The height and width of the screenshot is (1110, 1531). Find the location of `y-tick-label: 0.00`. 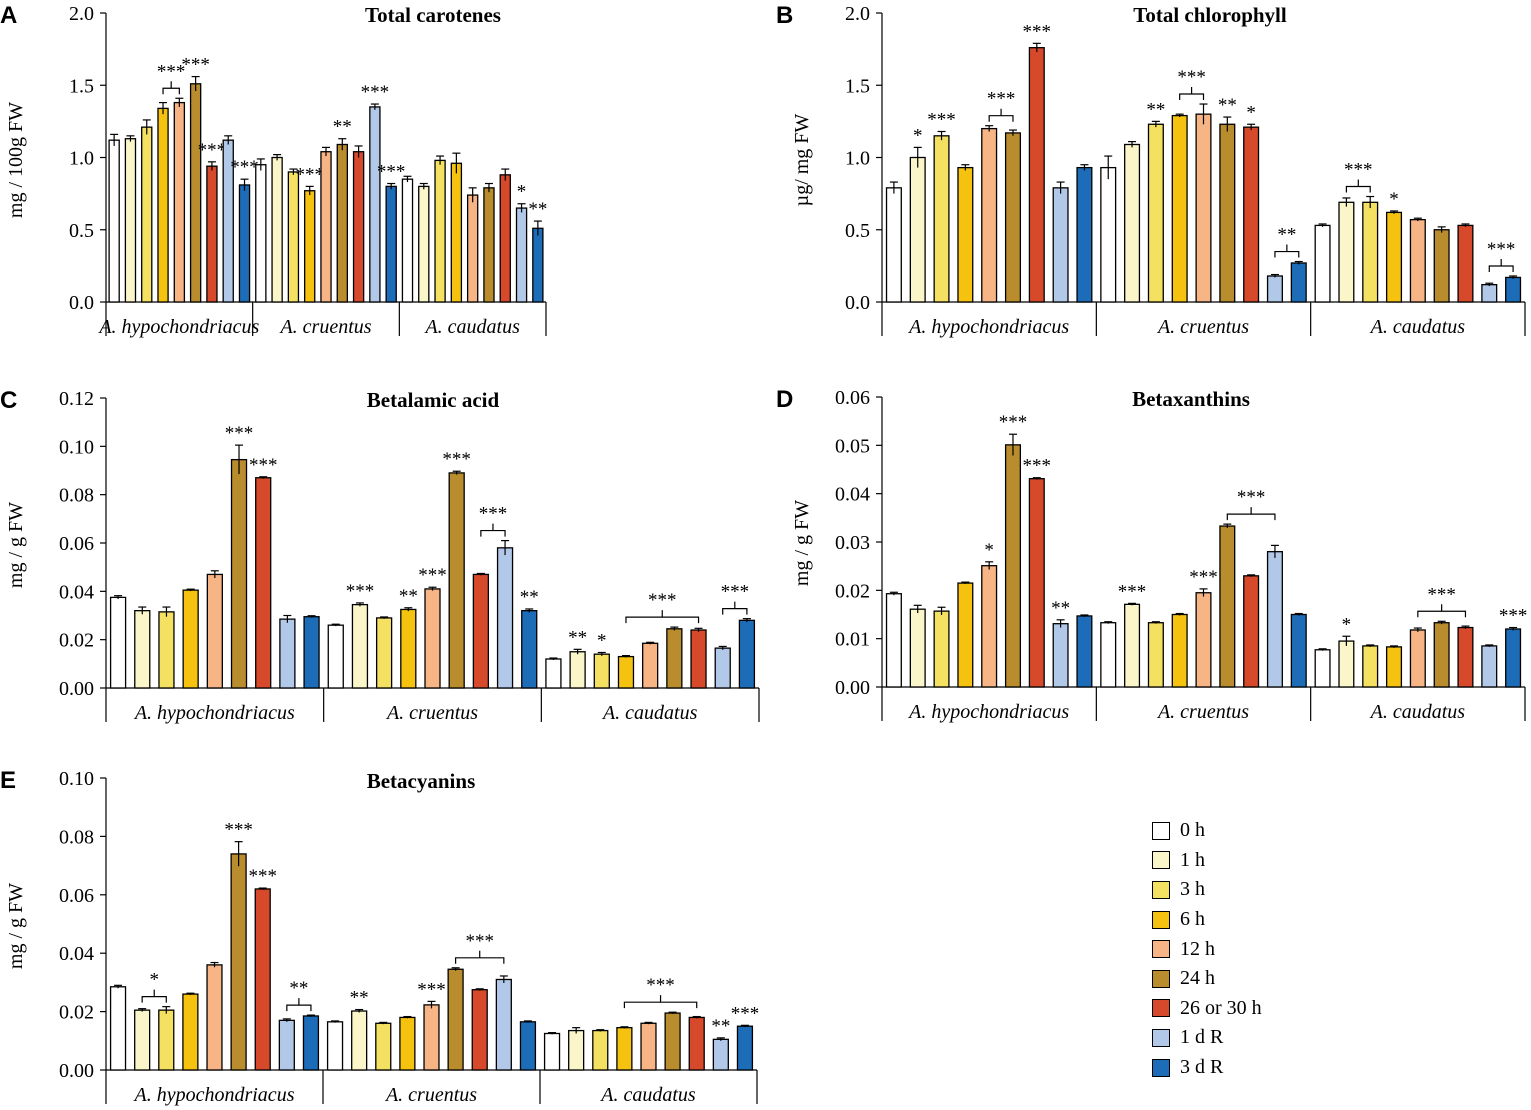

y-tick-label: 0.00 is located at coordinates (852, 688).